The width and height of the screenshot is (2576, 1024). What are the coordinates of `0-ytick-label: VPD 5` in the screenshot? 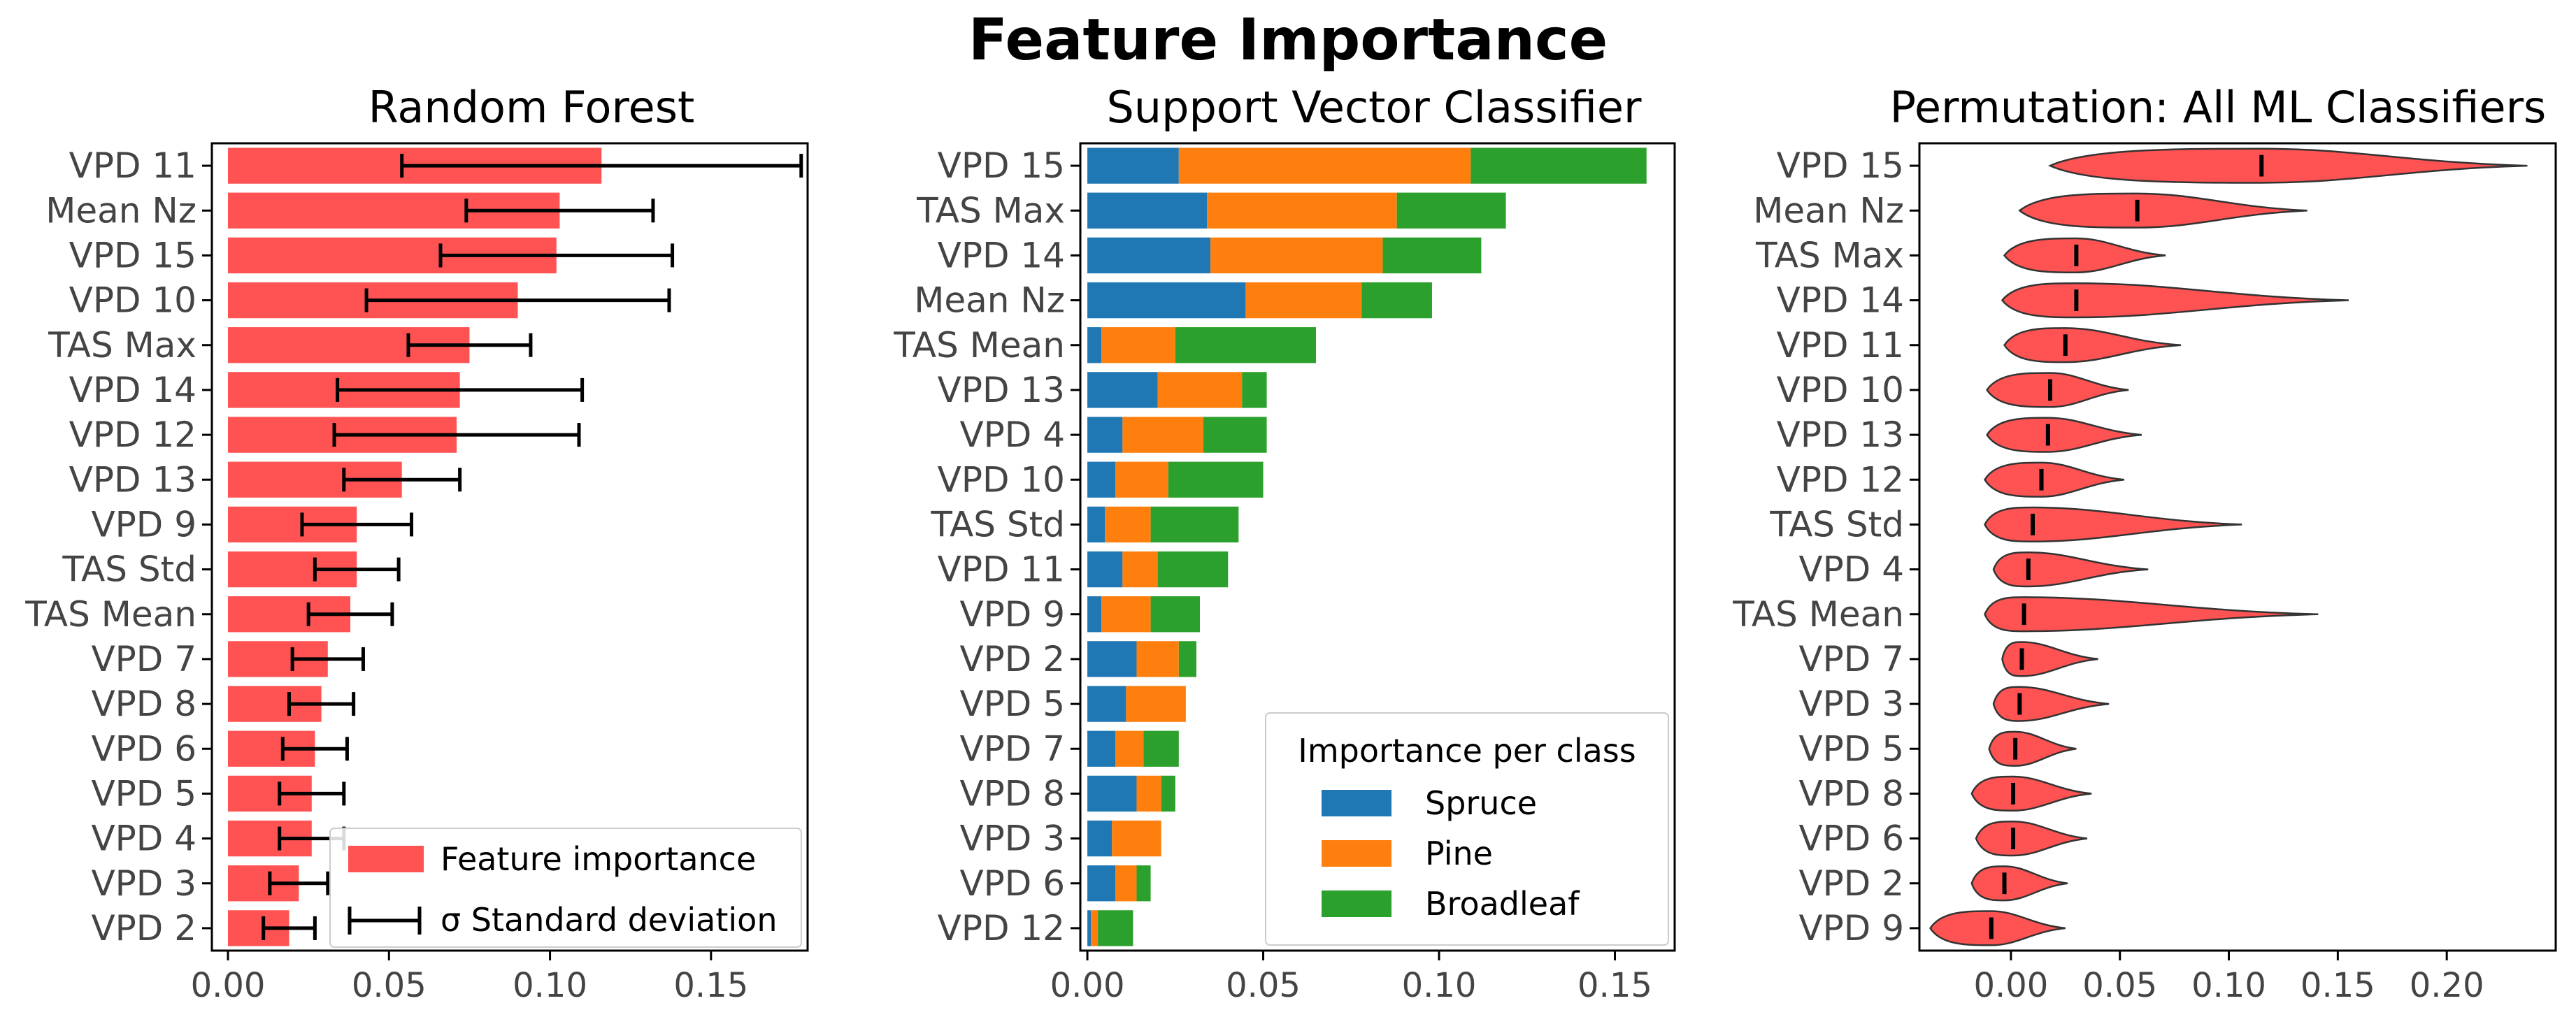 It's located at (143, 793).